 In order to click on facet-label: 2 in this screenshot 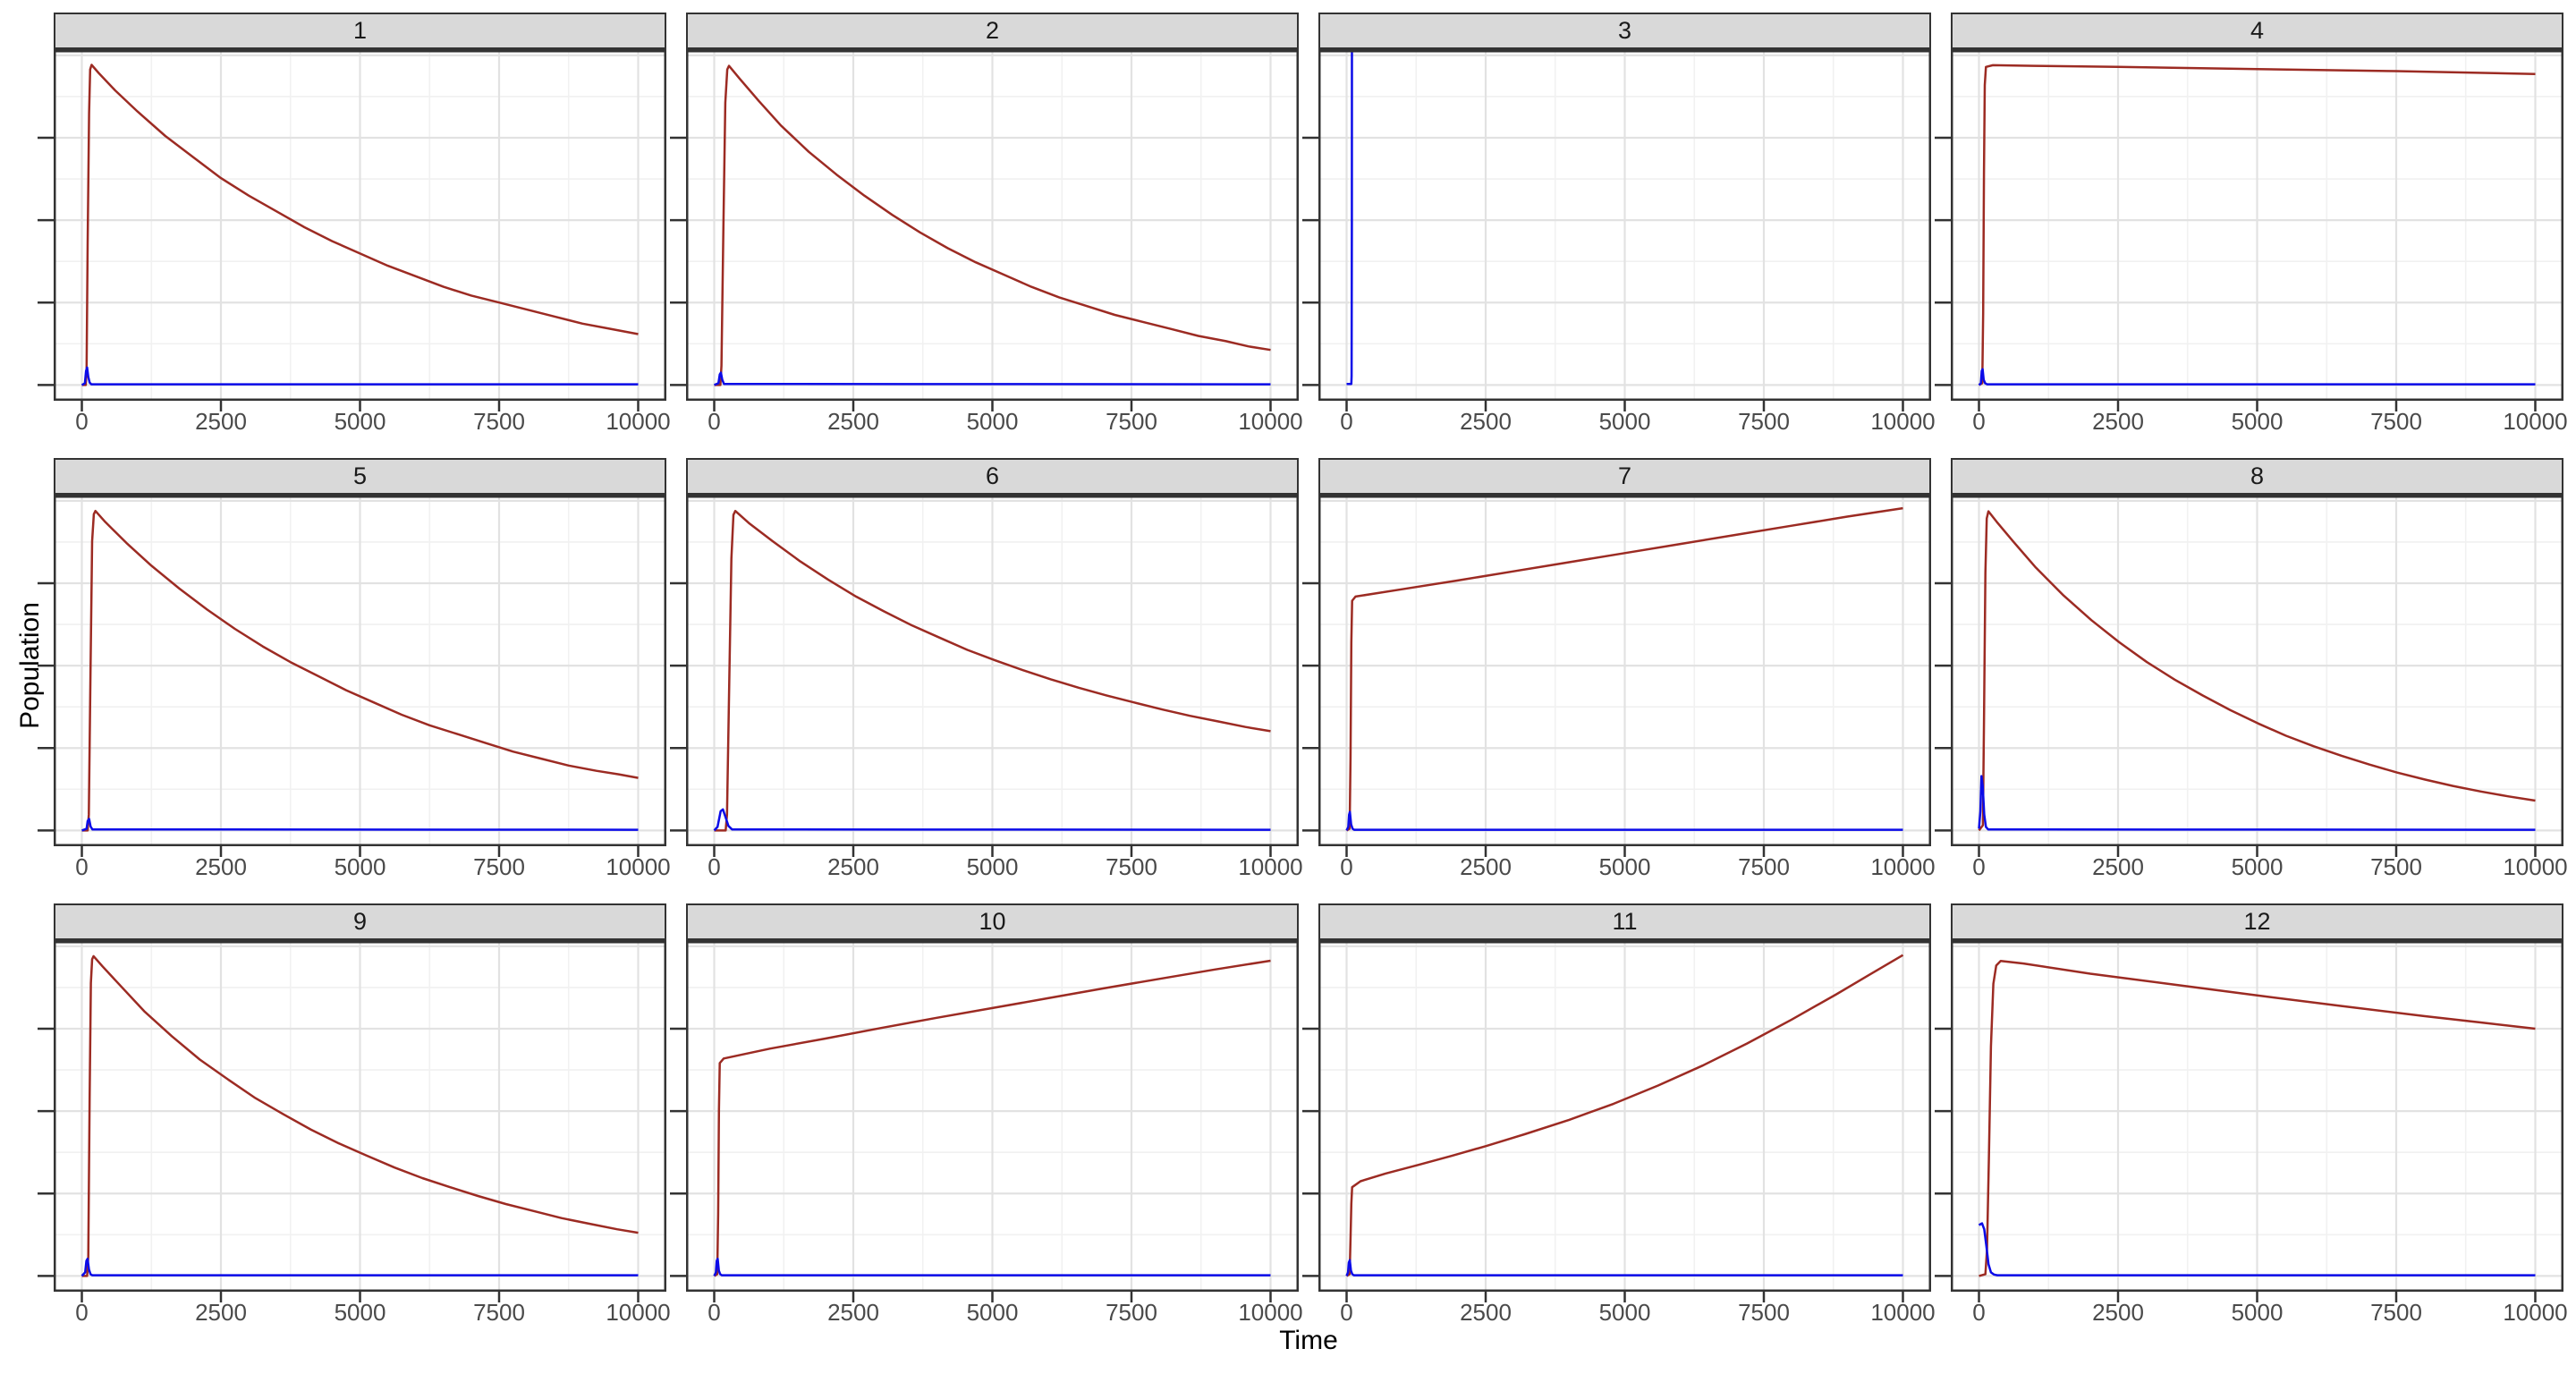, I will do `click(992, 30)`.